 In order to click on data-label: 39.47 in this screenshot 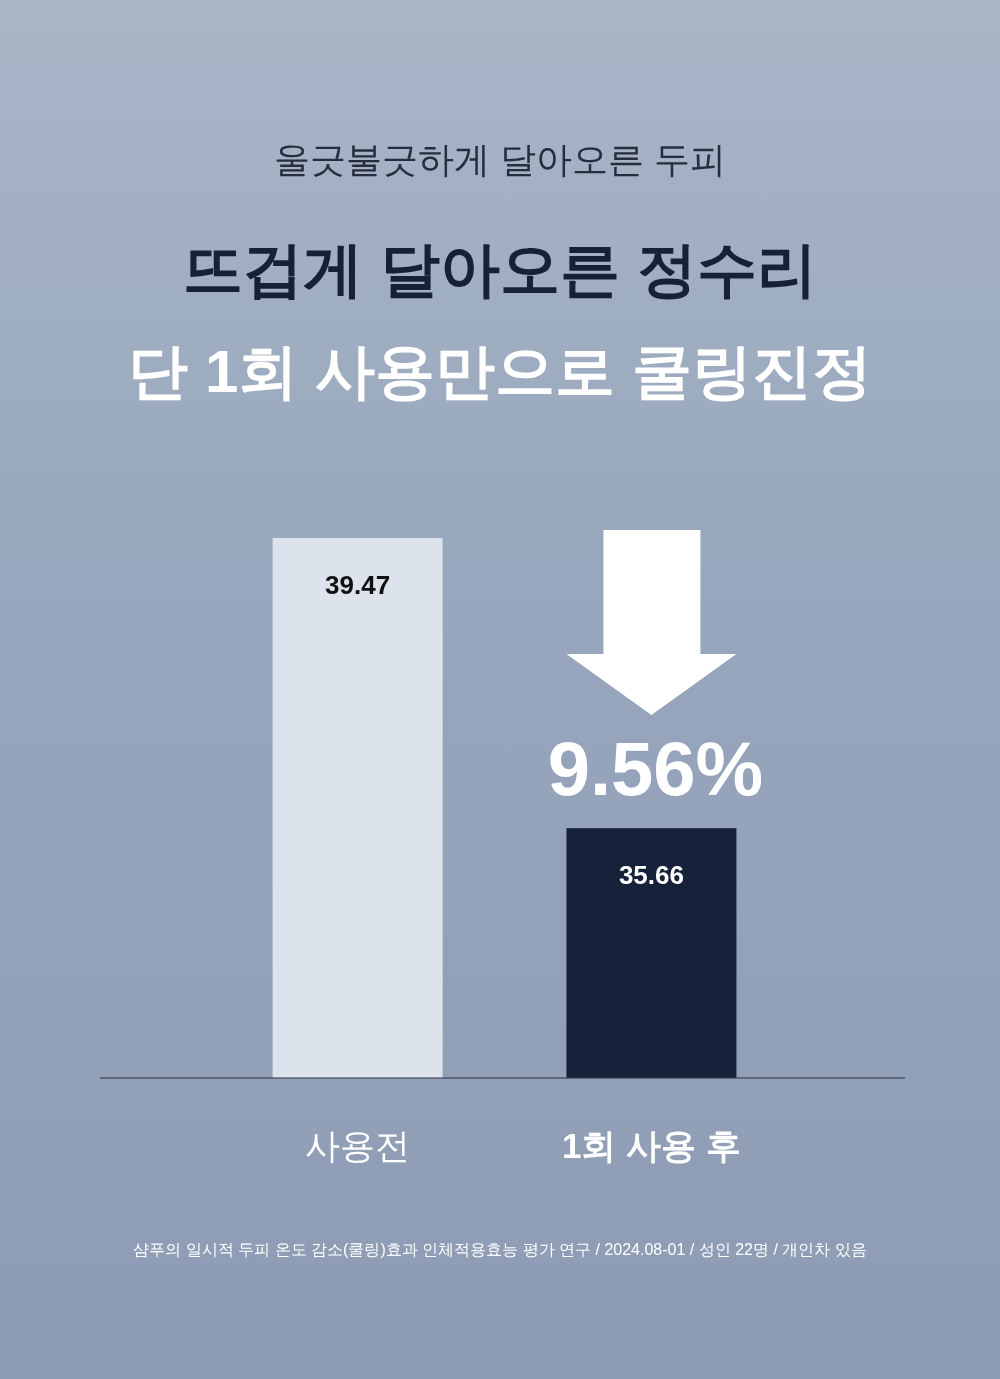, I will do `click(358, 585)`.